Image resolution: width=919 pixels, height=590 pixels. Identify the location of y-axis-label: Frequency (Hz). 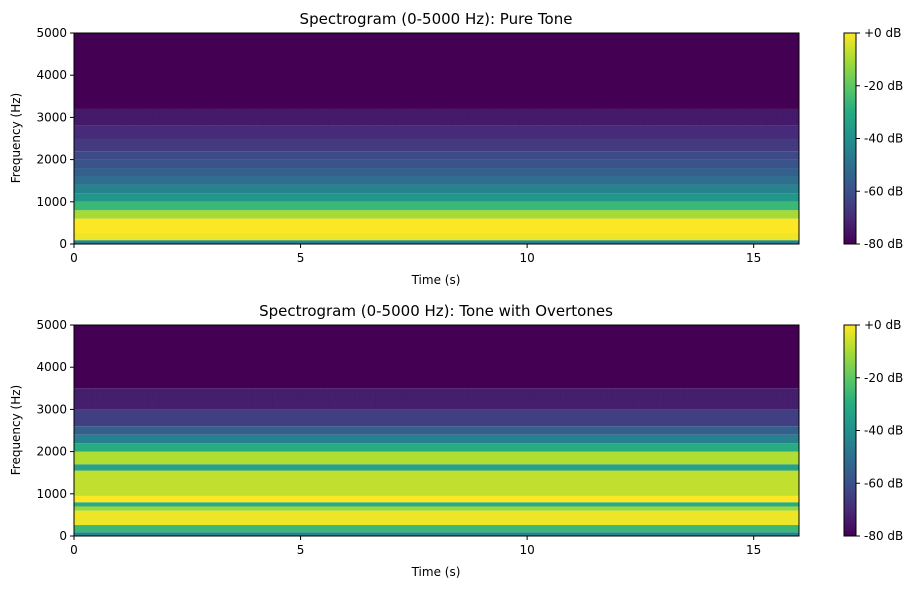
(16, 138).